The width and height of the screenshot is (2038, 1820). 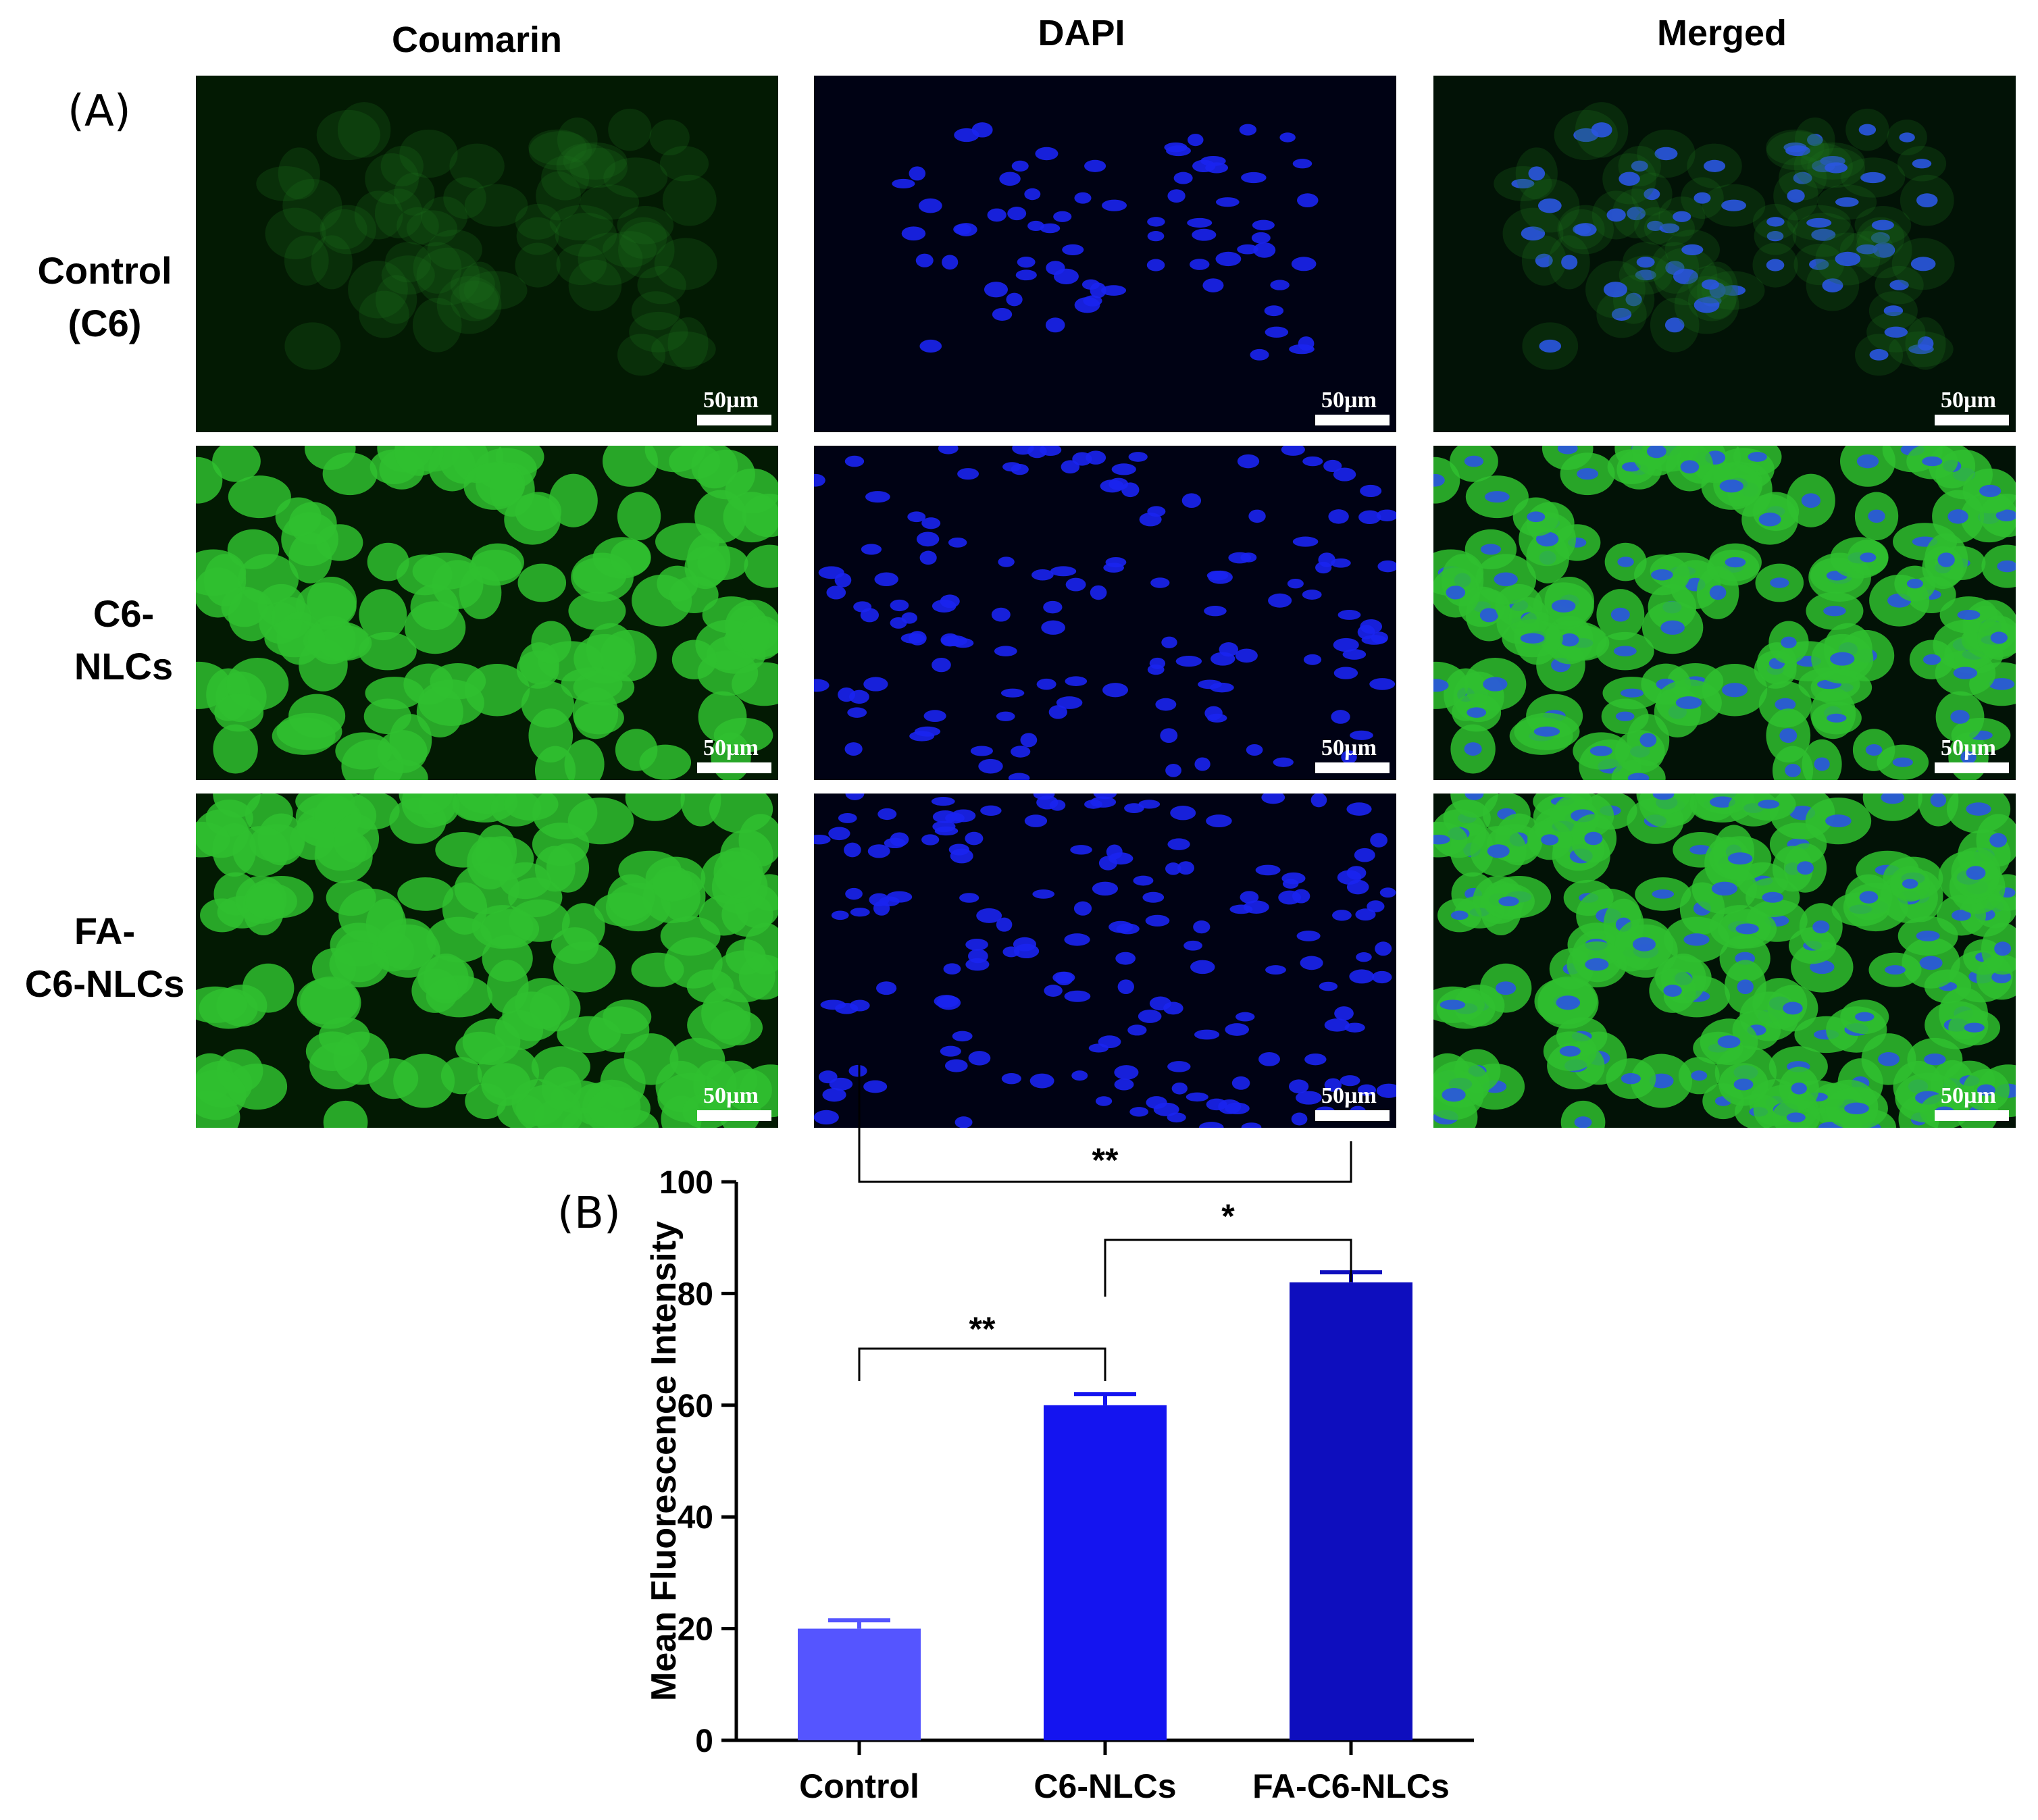 I want to click on y-tick-label: 60, so click(x=696, y=1406).